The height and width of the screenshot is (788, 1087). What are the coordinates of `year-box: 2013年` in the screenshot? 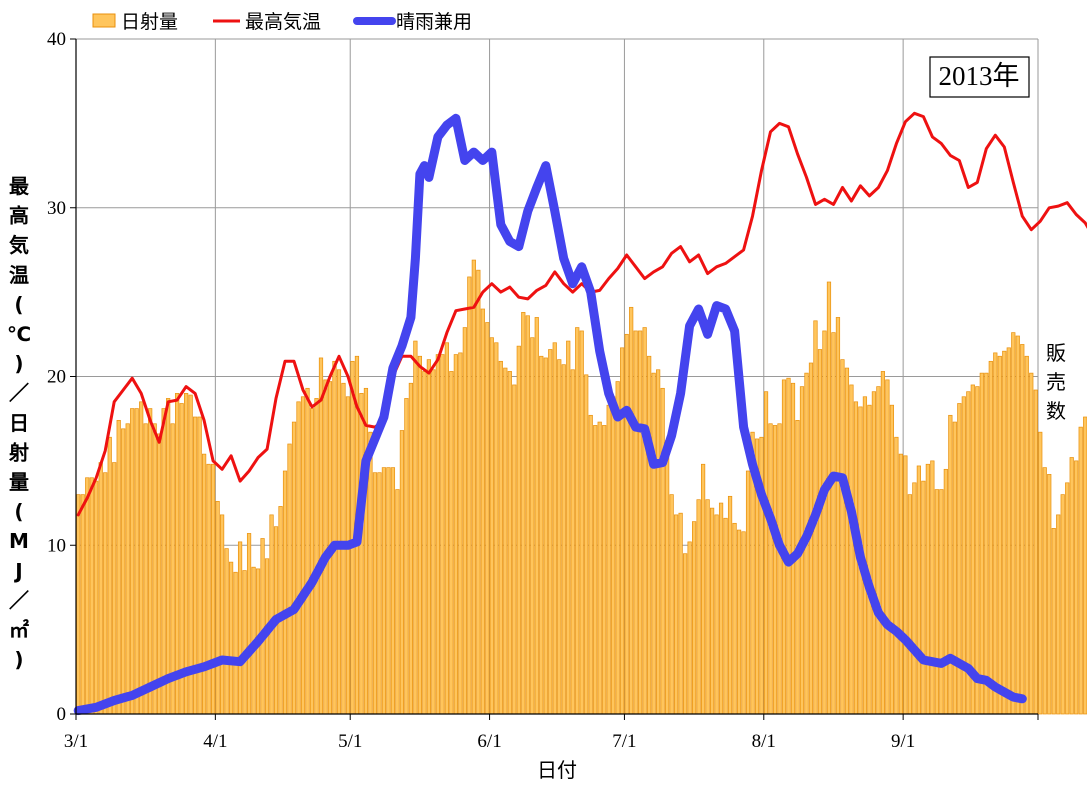 It's located at (979, 77).